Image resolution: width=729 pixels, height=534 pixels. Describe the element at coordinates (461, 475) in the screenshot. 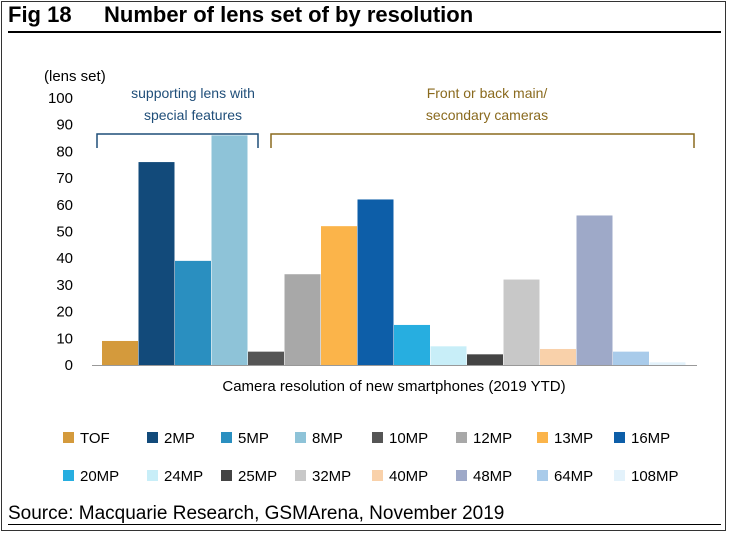

I see `legend-swatch-48mp` at that location.